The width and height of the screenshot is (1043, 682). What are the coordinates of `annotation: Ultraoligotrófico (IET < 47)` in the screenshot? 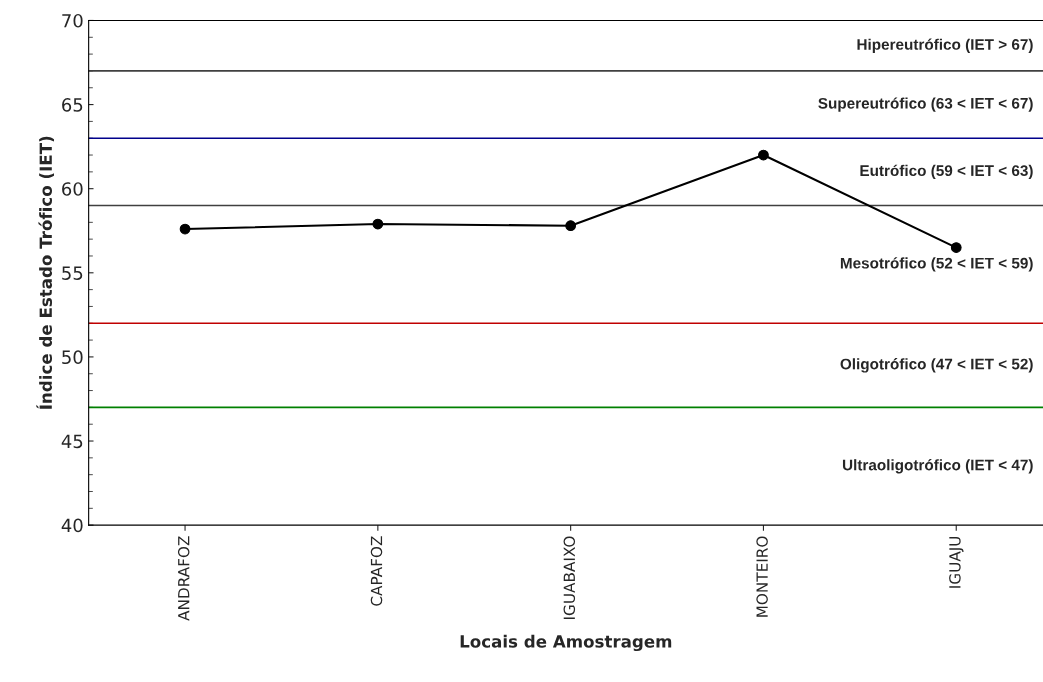 It's located at (937, 466).